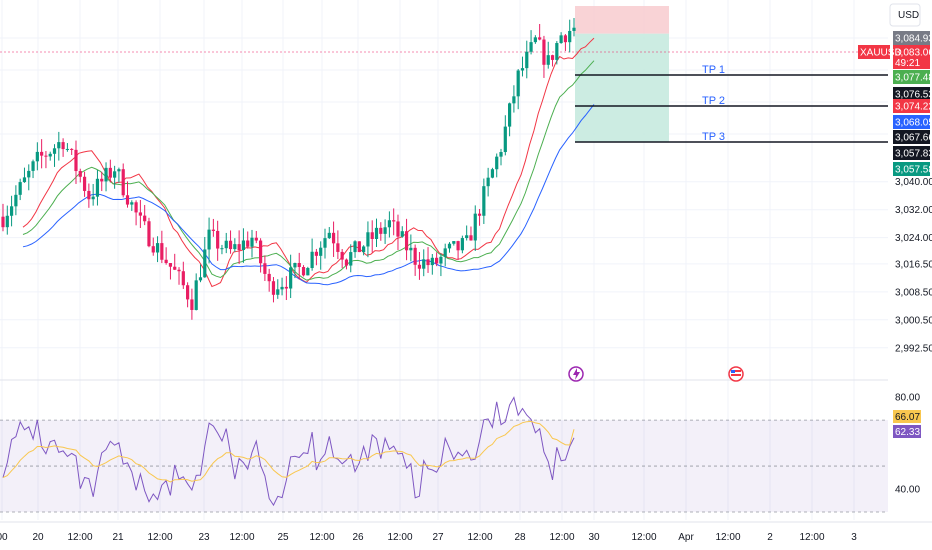 This screenshot has height=550, width=932. I want to click on rsi-ma-tag-box, so click(907, 416).